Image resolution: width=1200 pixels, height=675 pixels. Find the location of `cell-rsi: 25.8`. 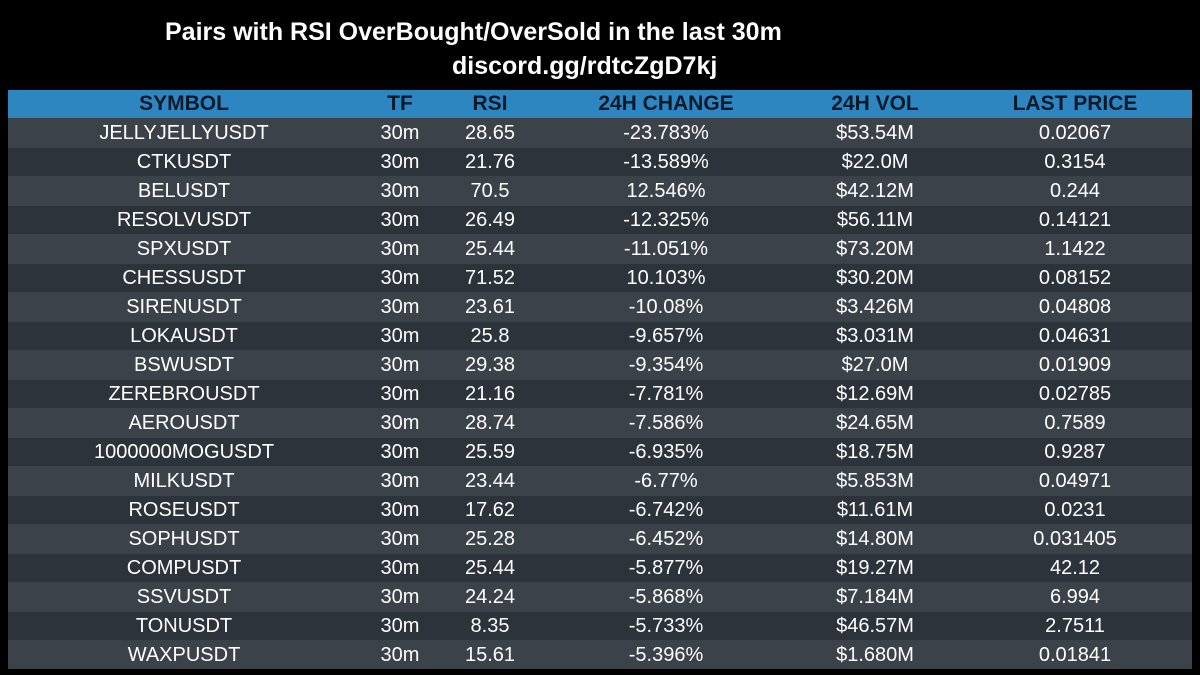

cell-rsi: 25.8 is located at coordinates (490, 335).